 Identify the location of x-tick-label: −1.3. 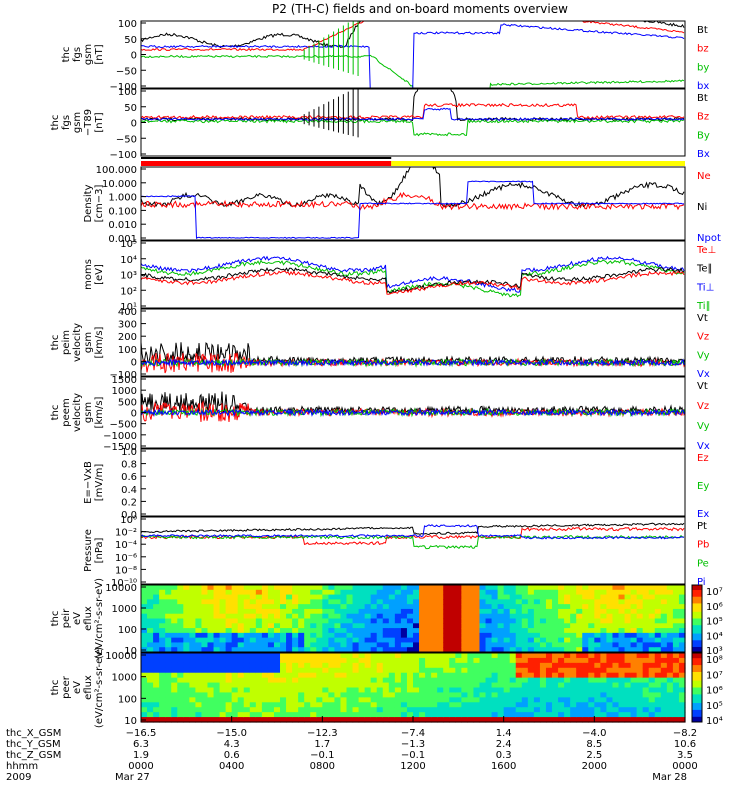
(413, 744).